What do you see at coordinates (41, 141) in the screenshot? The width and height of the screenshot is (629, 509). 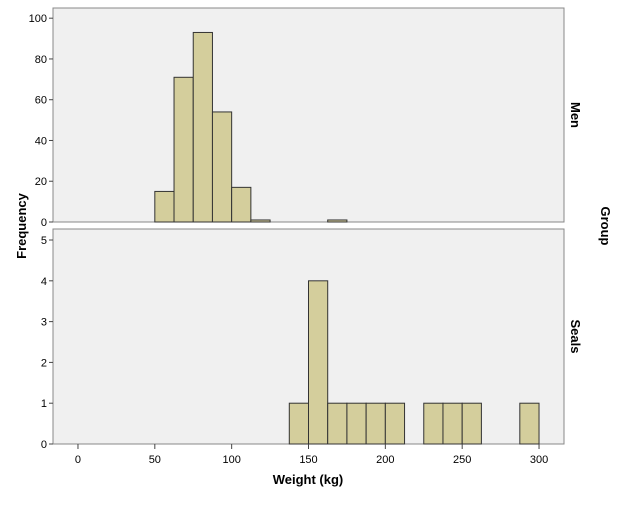 I see `y-tick-label: 40` at bounding box center [41, 141].